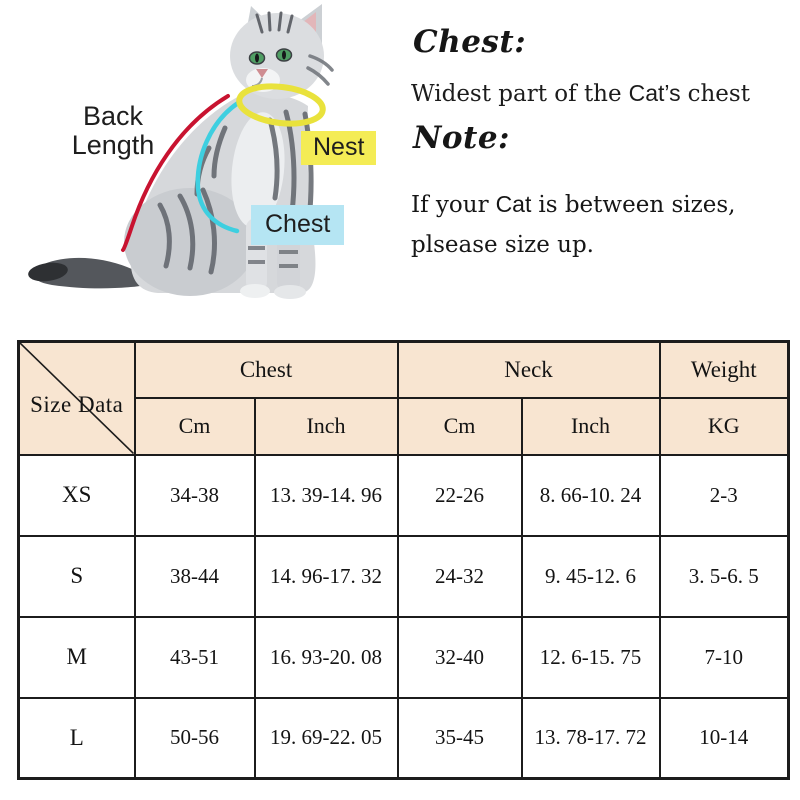 Image resolution: width=800 pixels, height=800 pixels. I want to click on neck-cm-cell: 22-26, so click(459, 495).